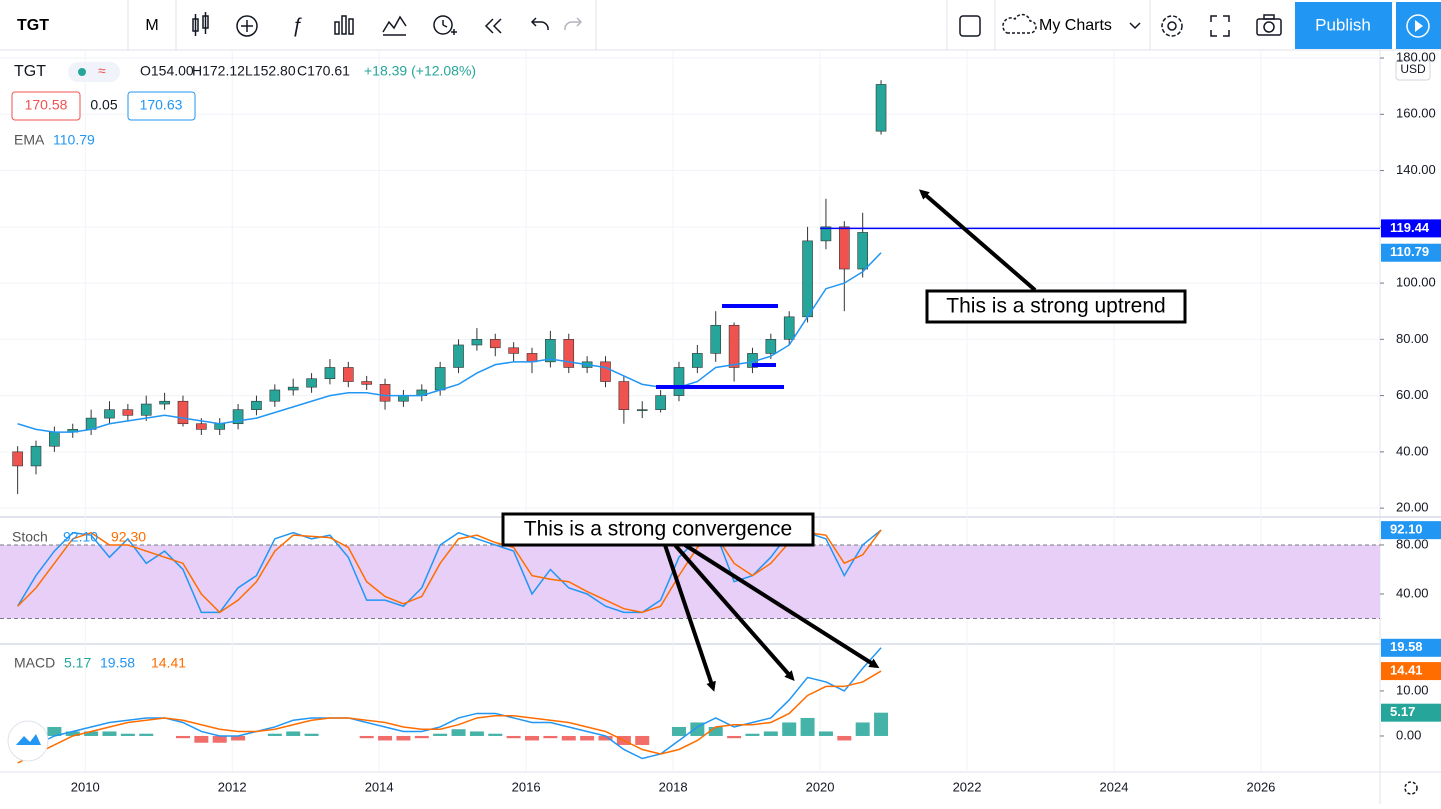  I want to click on ema-legend: EMA, so click(29, 140).